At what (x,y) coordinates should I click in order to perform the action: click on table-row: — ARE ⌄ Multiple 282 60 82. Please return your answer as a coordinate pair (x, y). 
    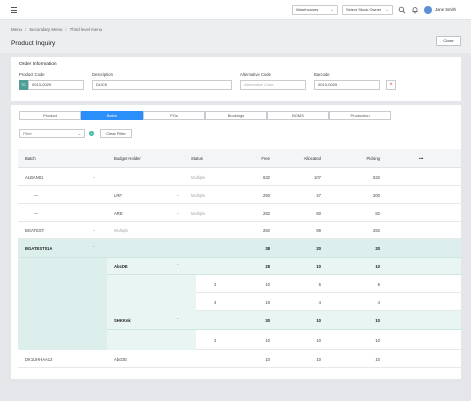
    Looking at the image, I should click on (239, 213).